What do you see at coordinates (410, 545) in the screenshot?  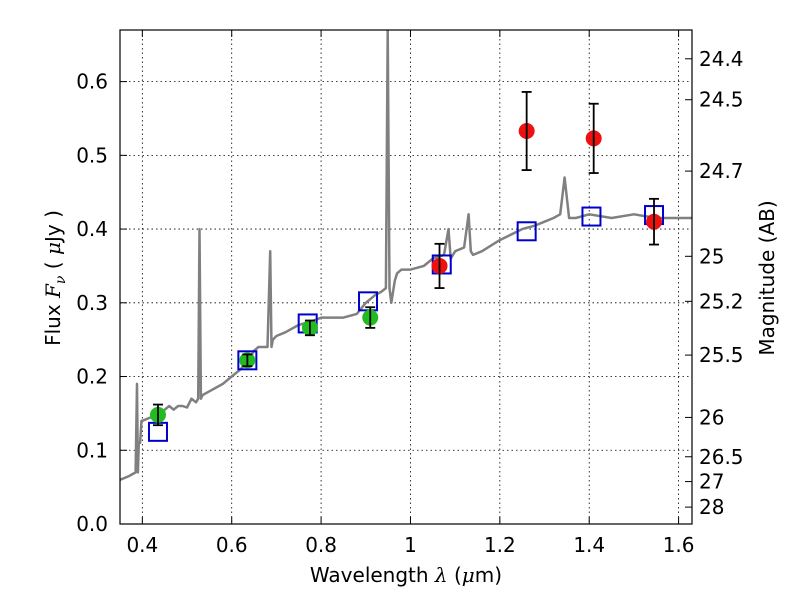 I see `x-tick-label: 1` at bounding box center [410, 545].